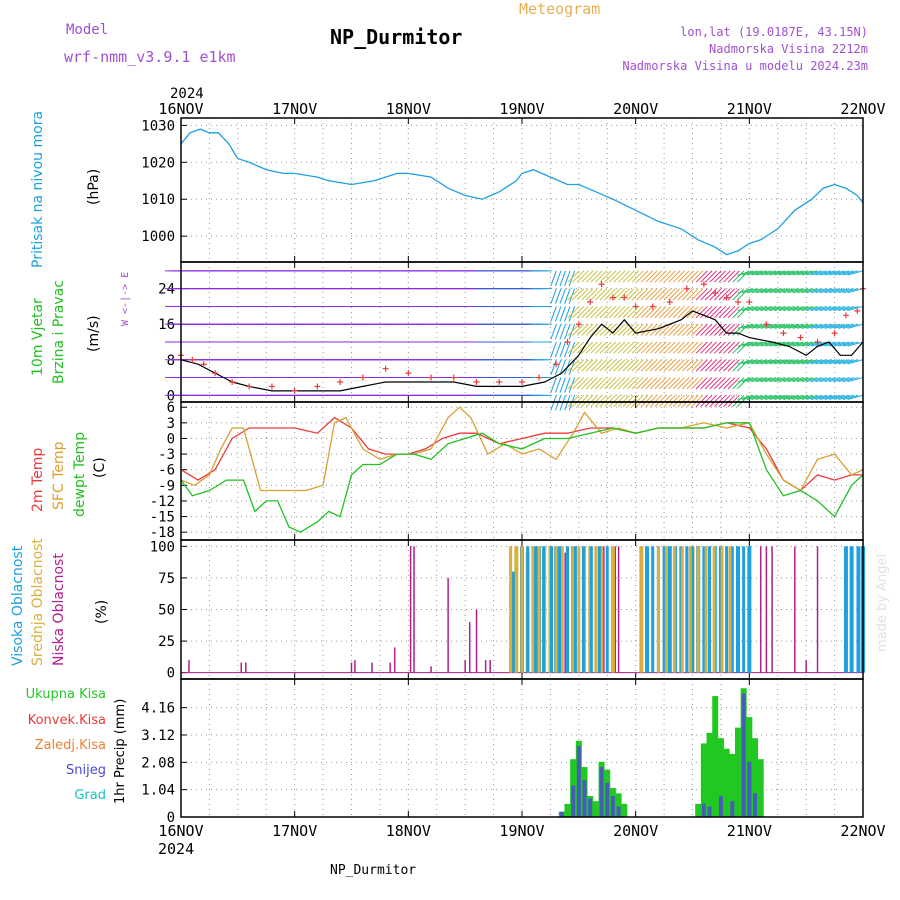 Image resolution: width=900 pixels, height=900 pixels. Describe the element at coordinates (171, 439) in the screenshot. I see `y-tick-label: 0` at that location.